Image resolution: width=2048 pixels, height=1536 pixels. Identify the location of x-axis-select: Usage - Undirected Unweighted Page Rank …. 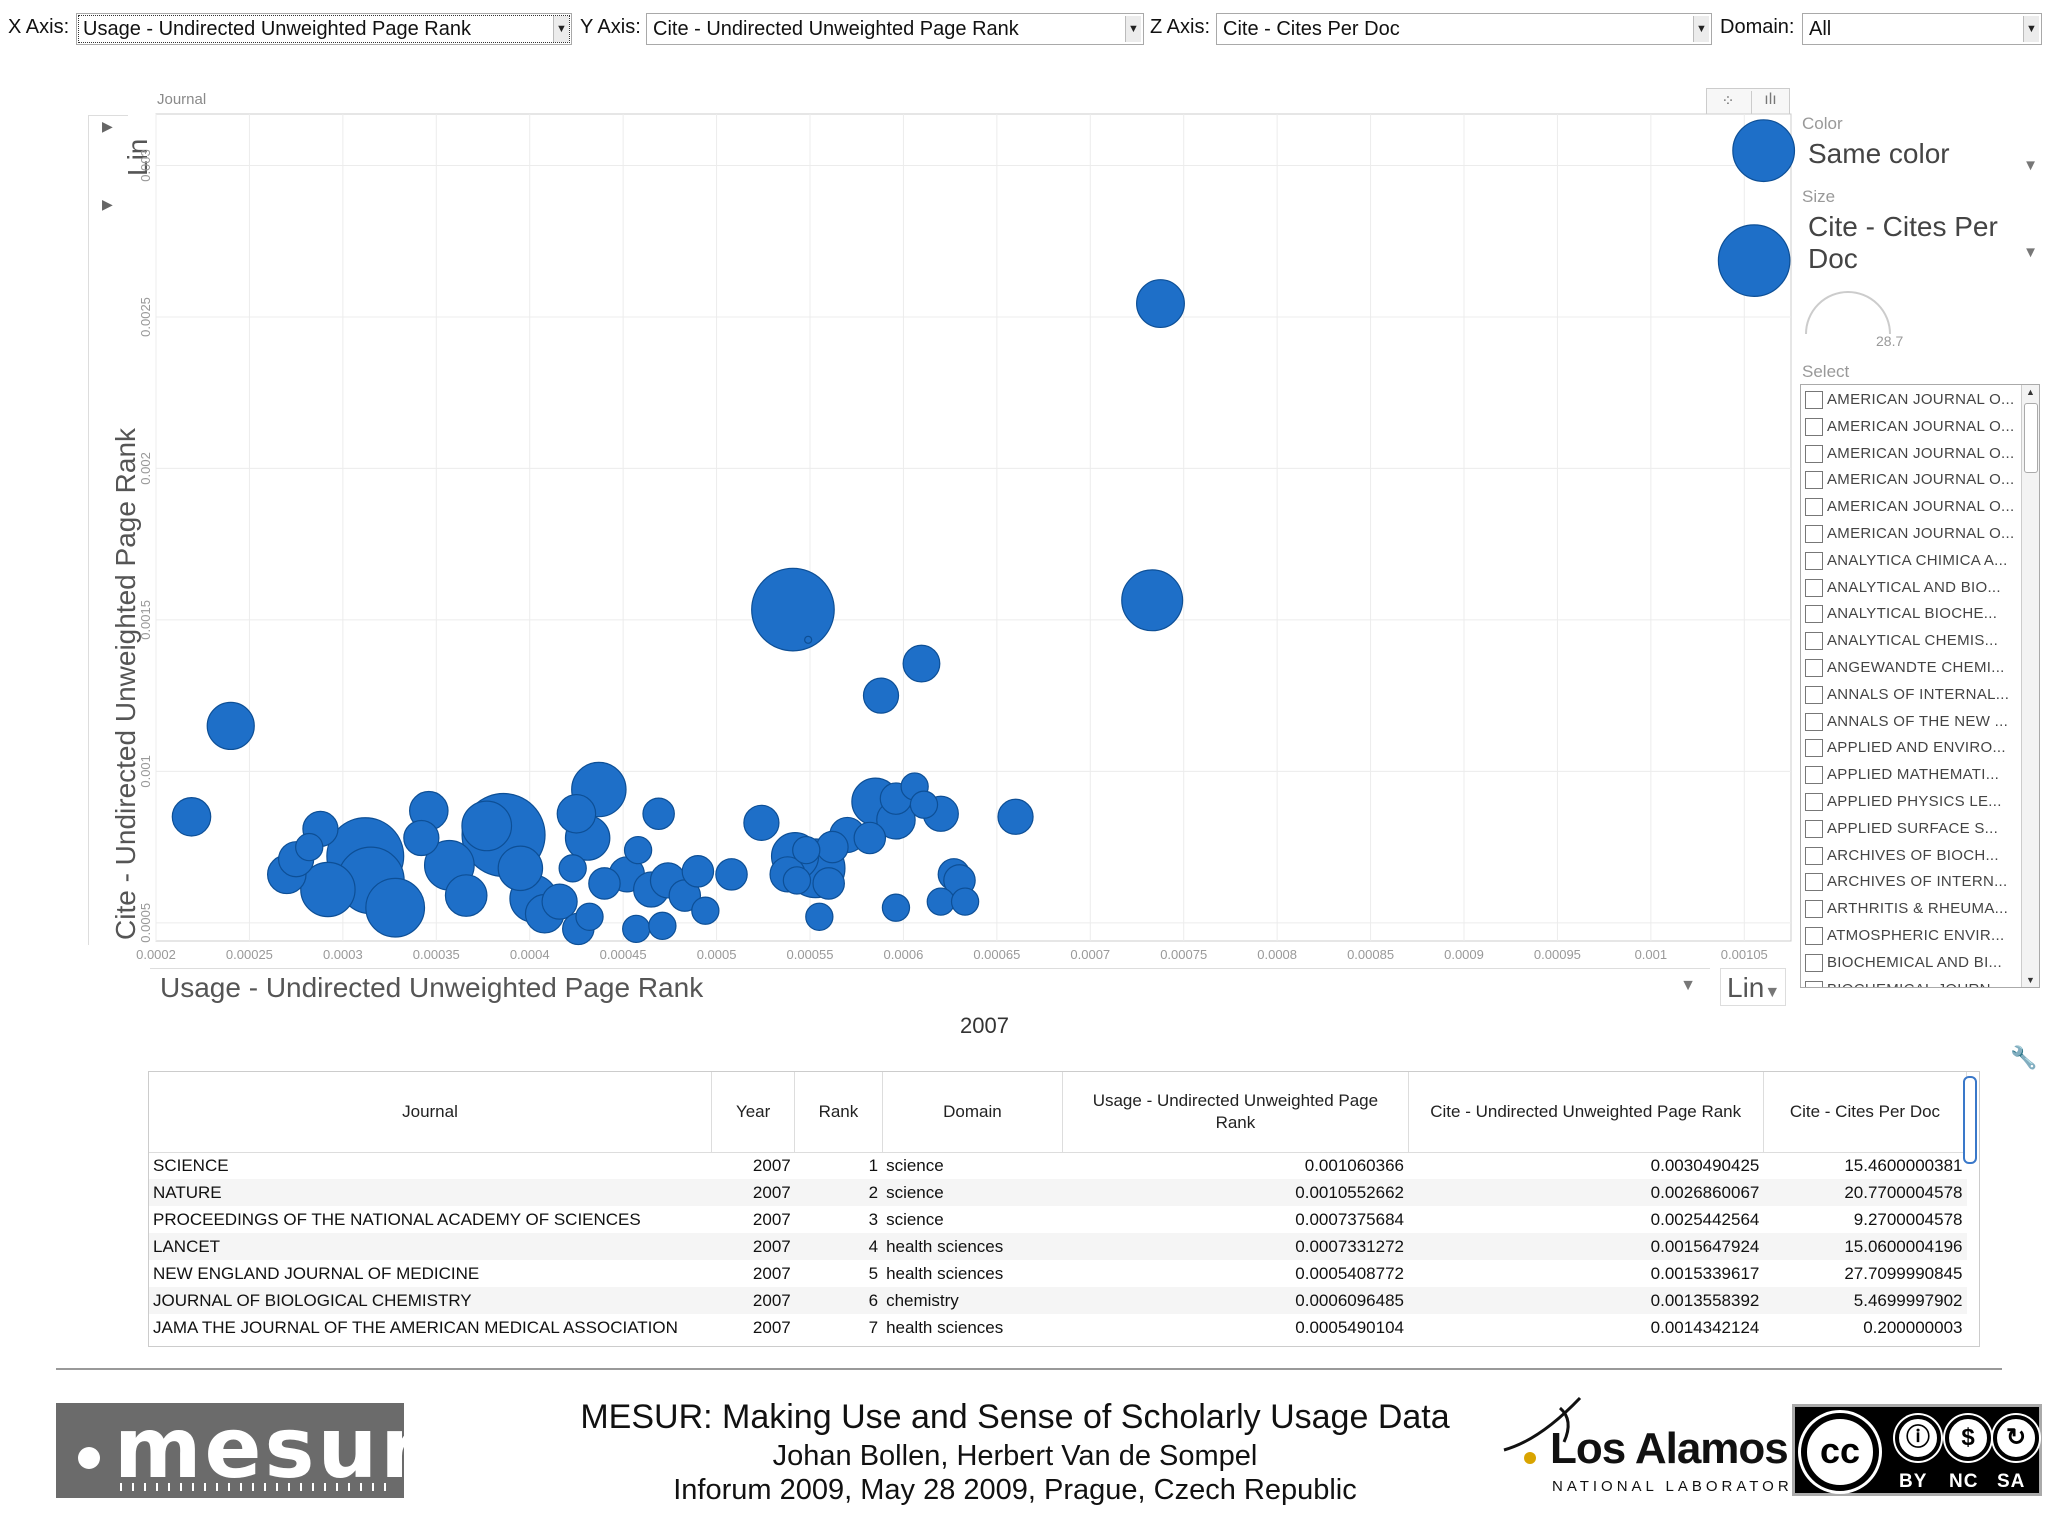
(324, 29).